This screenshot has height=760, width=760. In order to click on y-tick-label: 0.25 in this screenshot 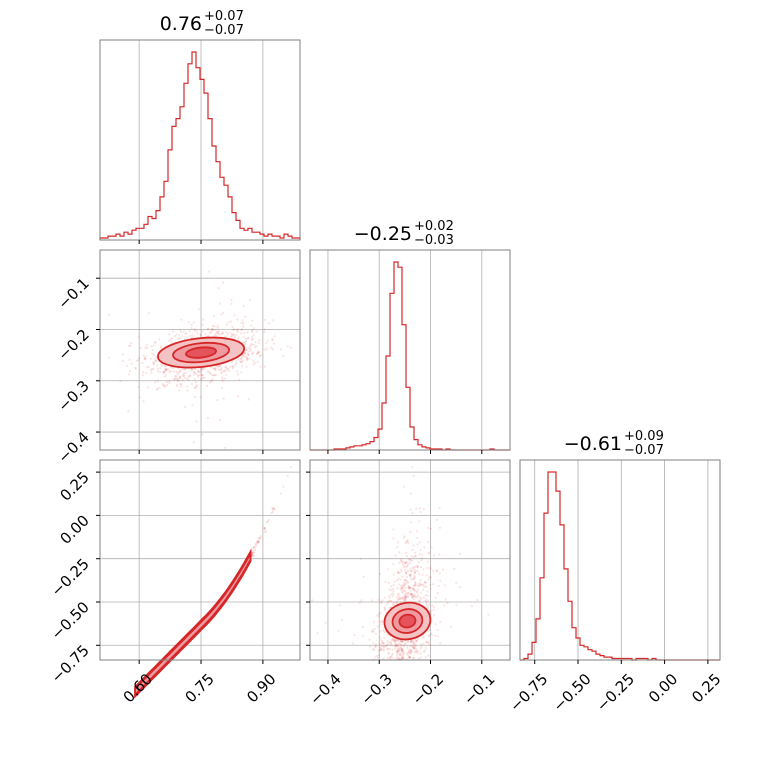, I will do `click(74, 486)`.